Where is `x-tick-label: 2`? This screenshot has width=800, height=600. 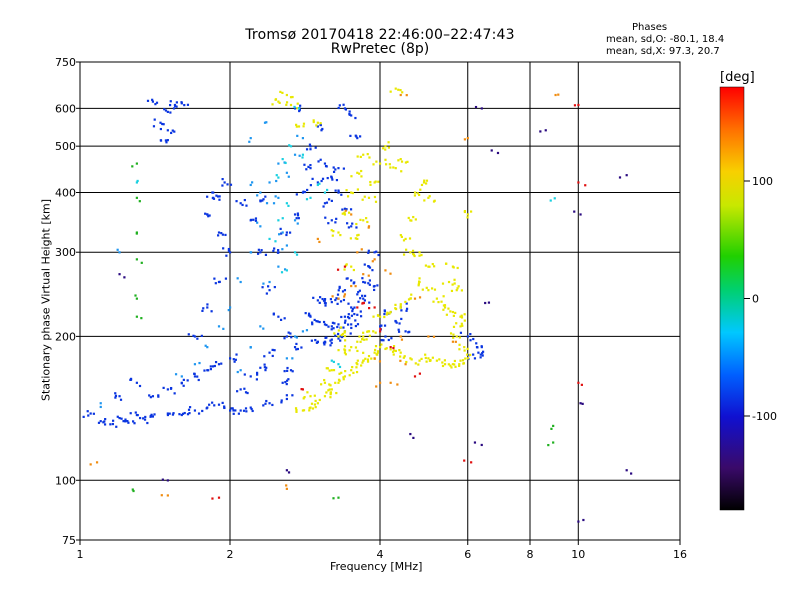 x-tick-label: 2 is located at coordinates (230, 554).